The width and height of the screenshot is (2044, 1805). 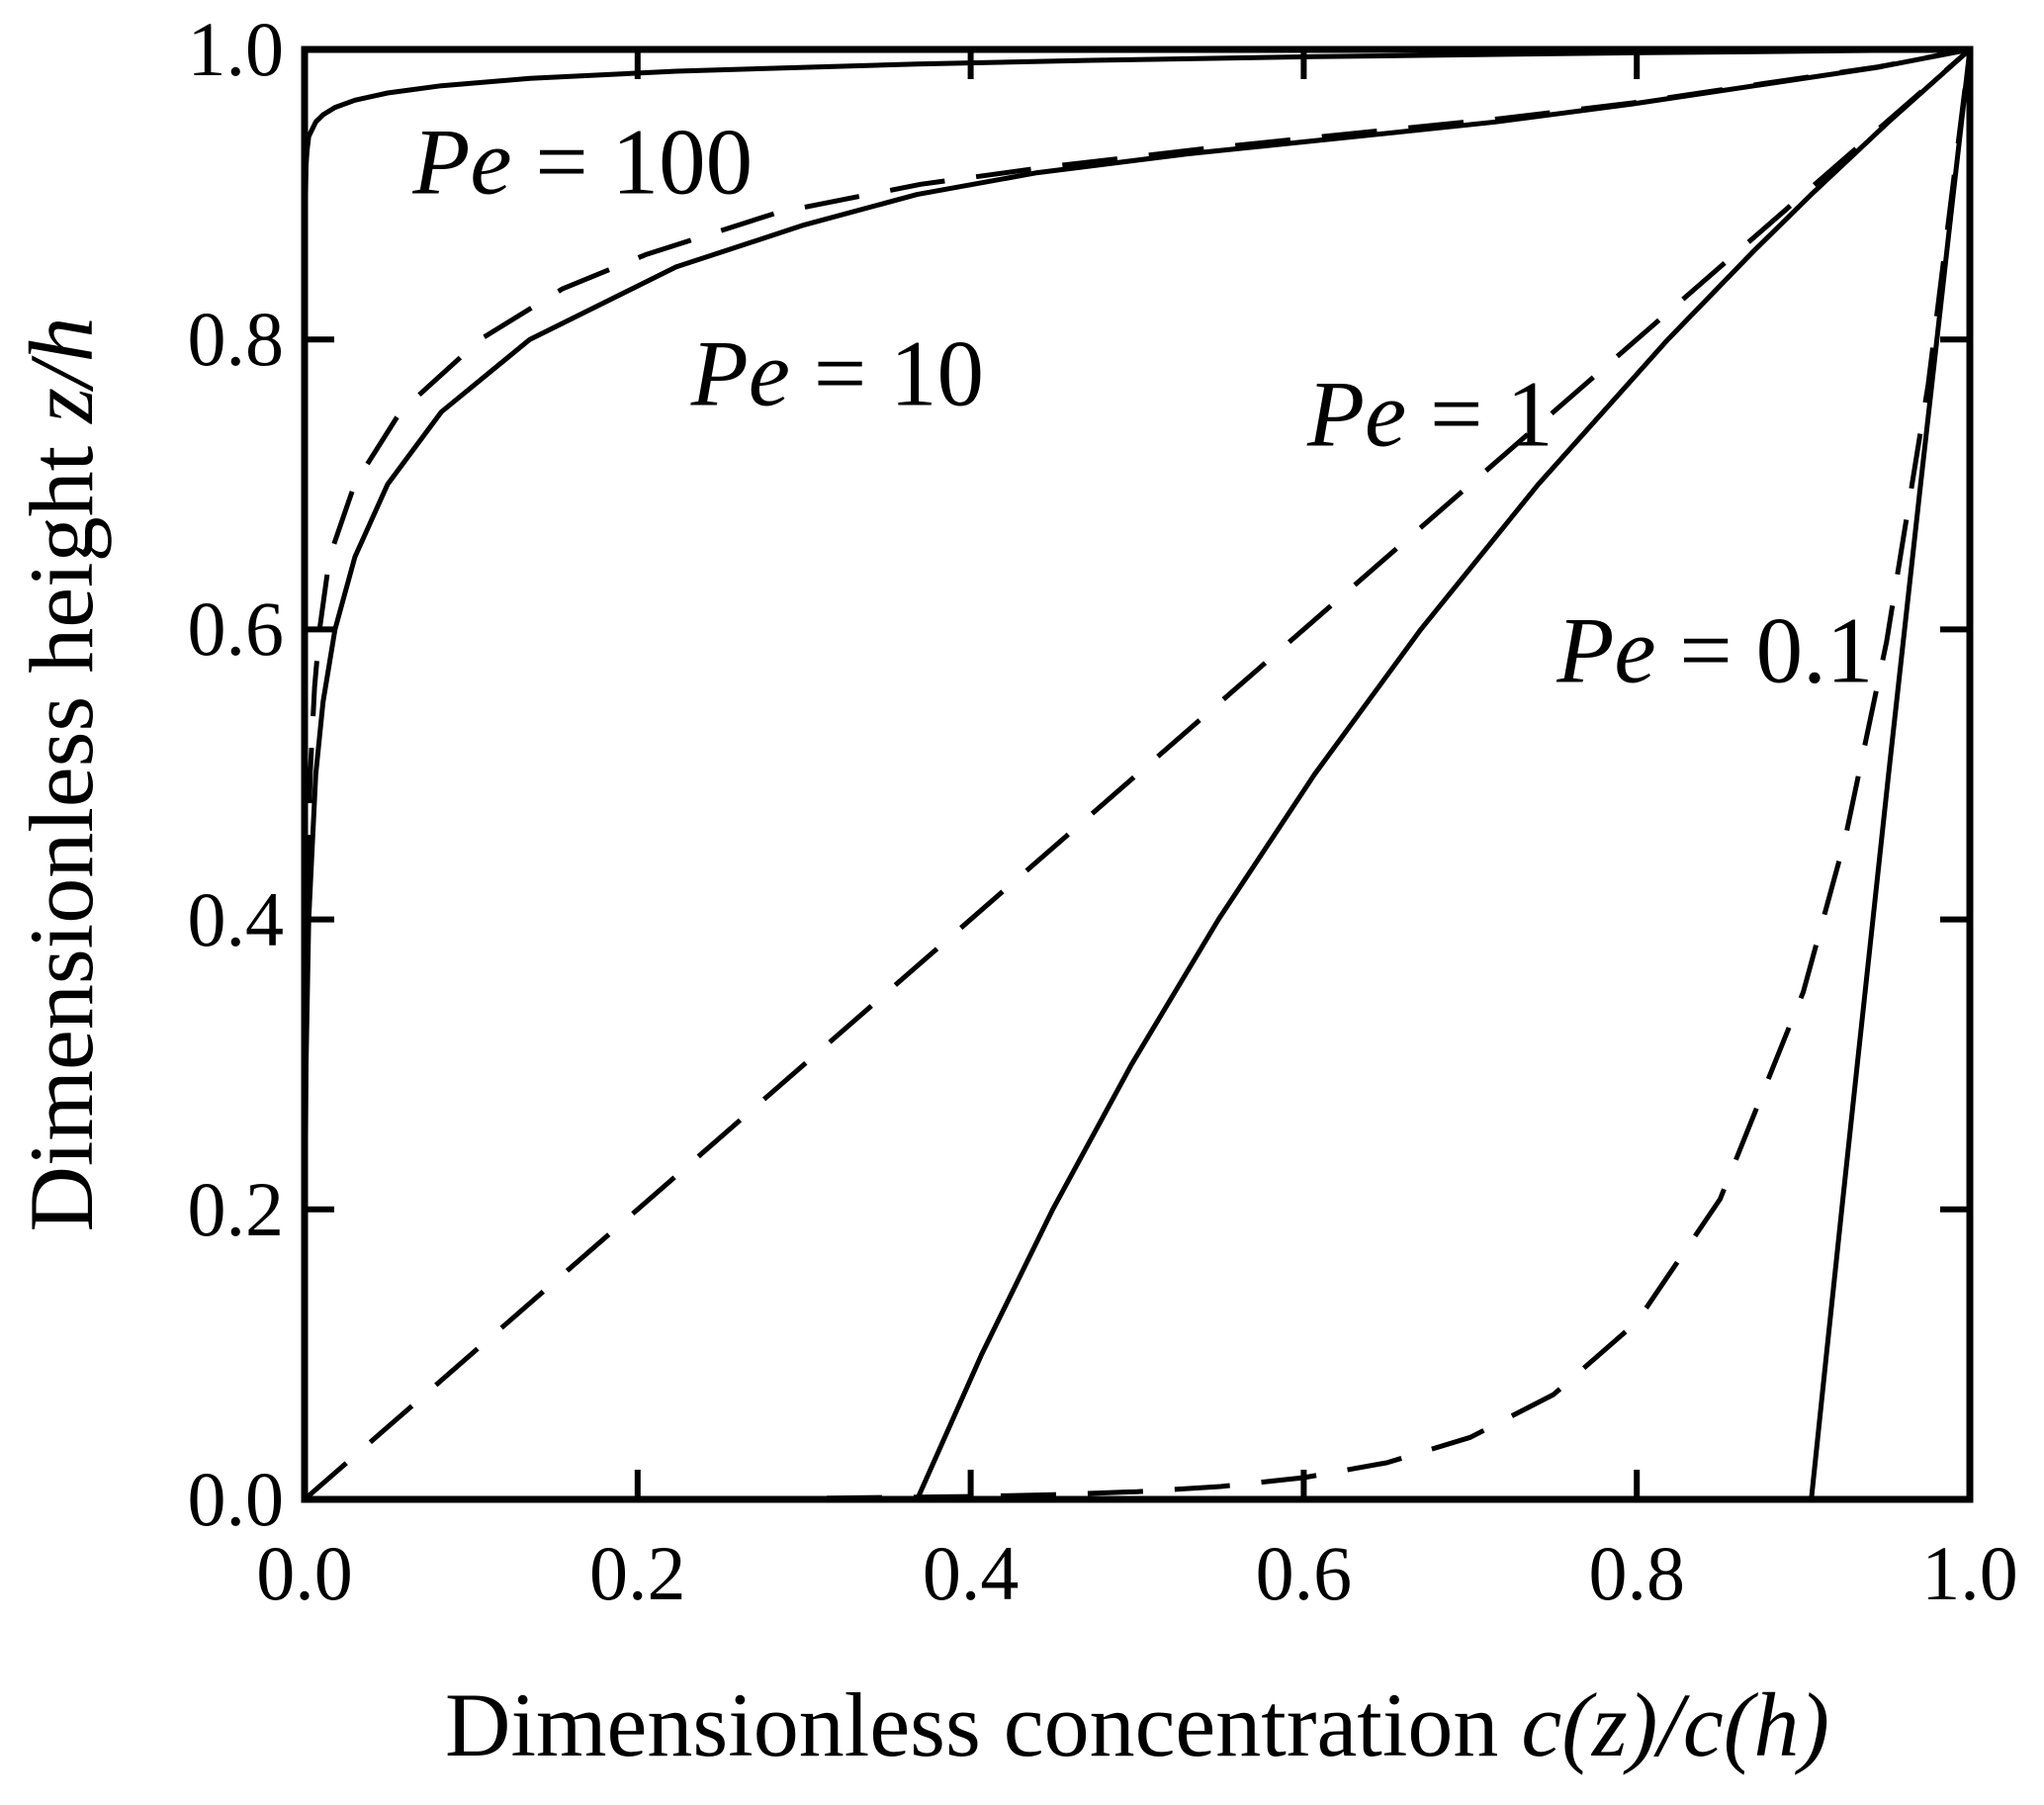 I want to click on curve-label-pe-1: Pe = 1, so click(x=1430, y=414).